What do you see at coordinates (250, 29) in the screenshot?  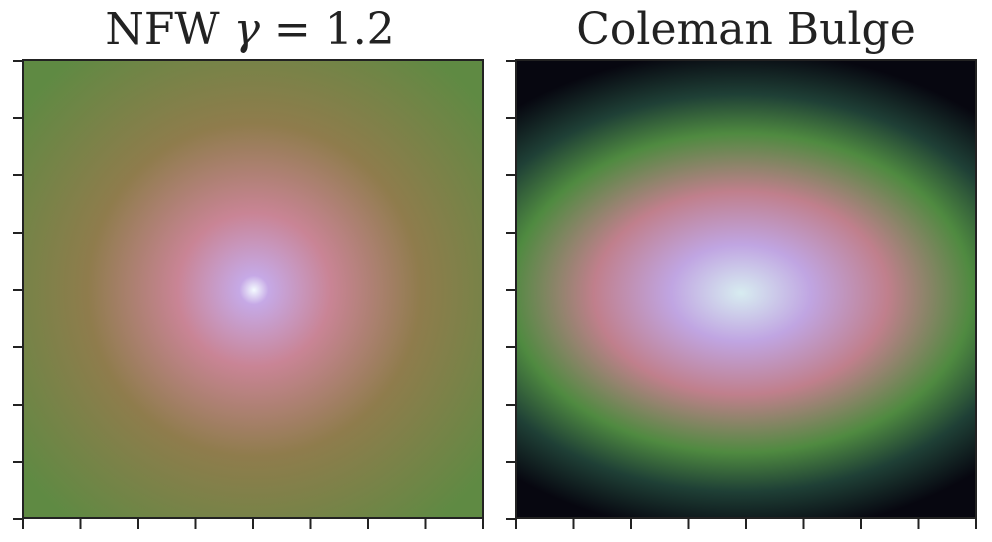 I see `nfw-panel-title: NFW γ = 1.2` at bounding box center [250, 29].